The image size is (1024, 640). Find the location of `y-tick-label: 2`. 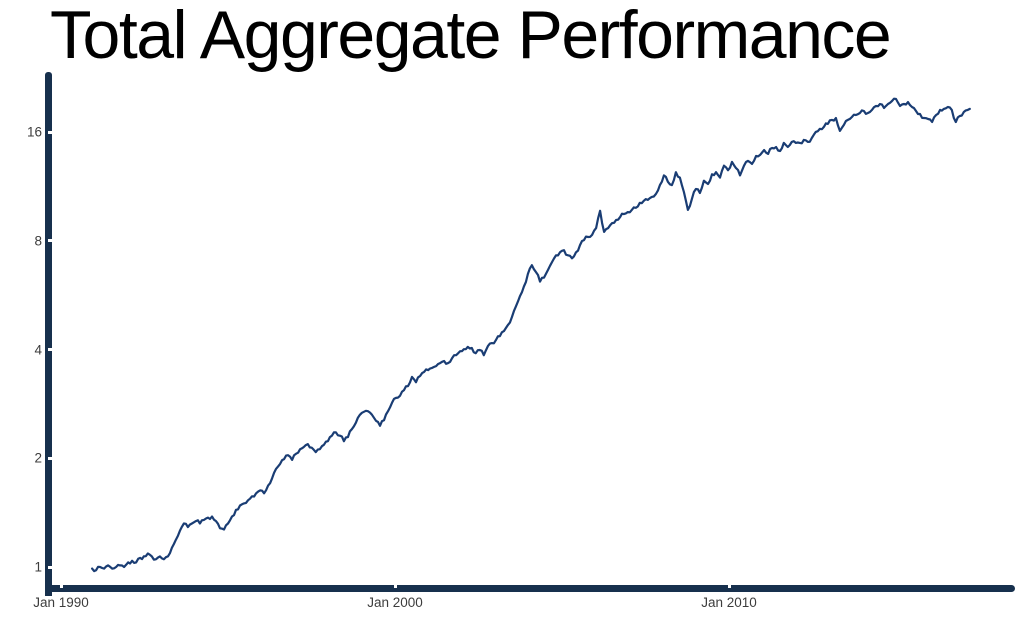

y-tick-label: 2 is located at coordinates (38, 458).